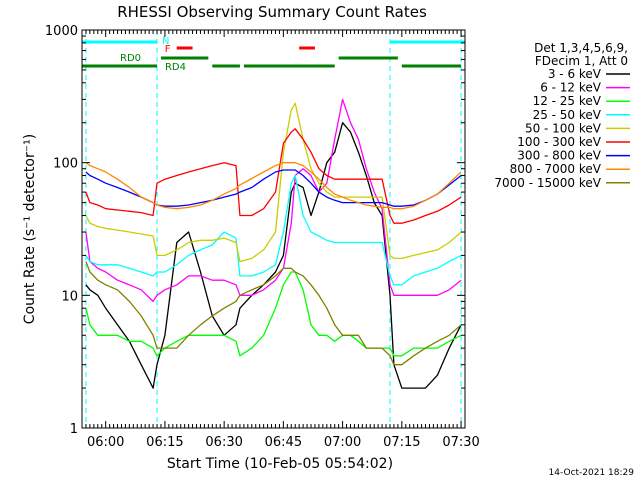  What do you see at coordinates (272, 12) in the screenshot?
I see `chart-title: RHESSI Observing Summary Count Rates` at bounding box center [272, 12].